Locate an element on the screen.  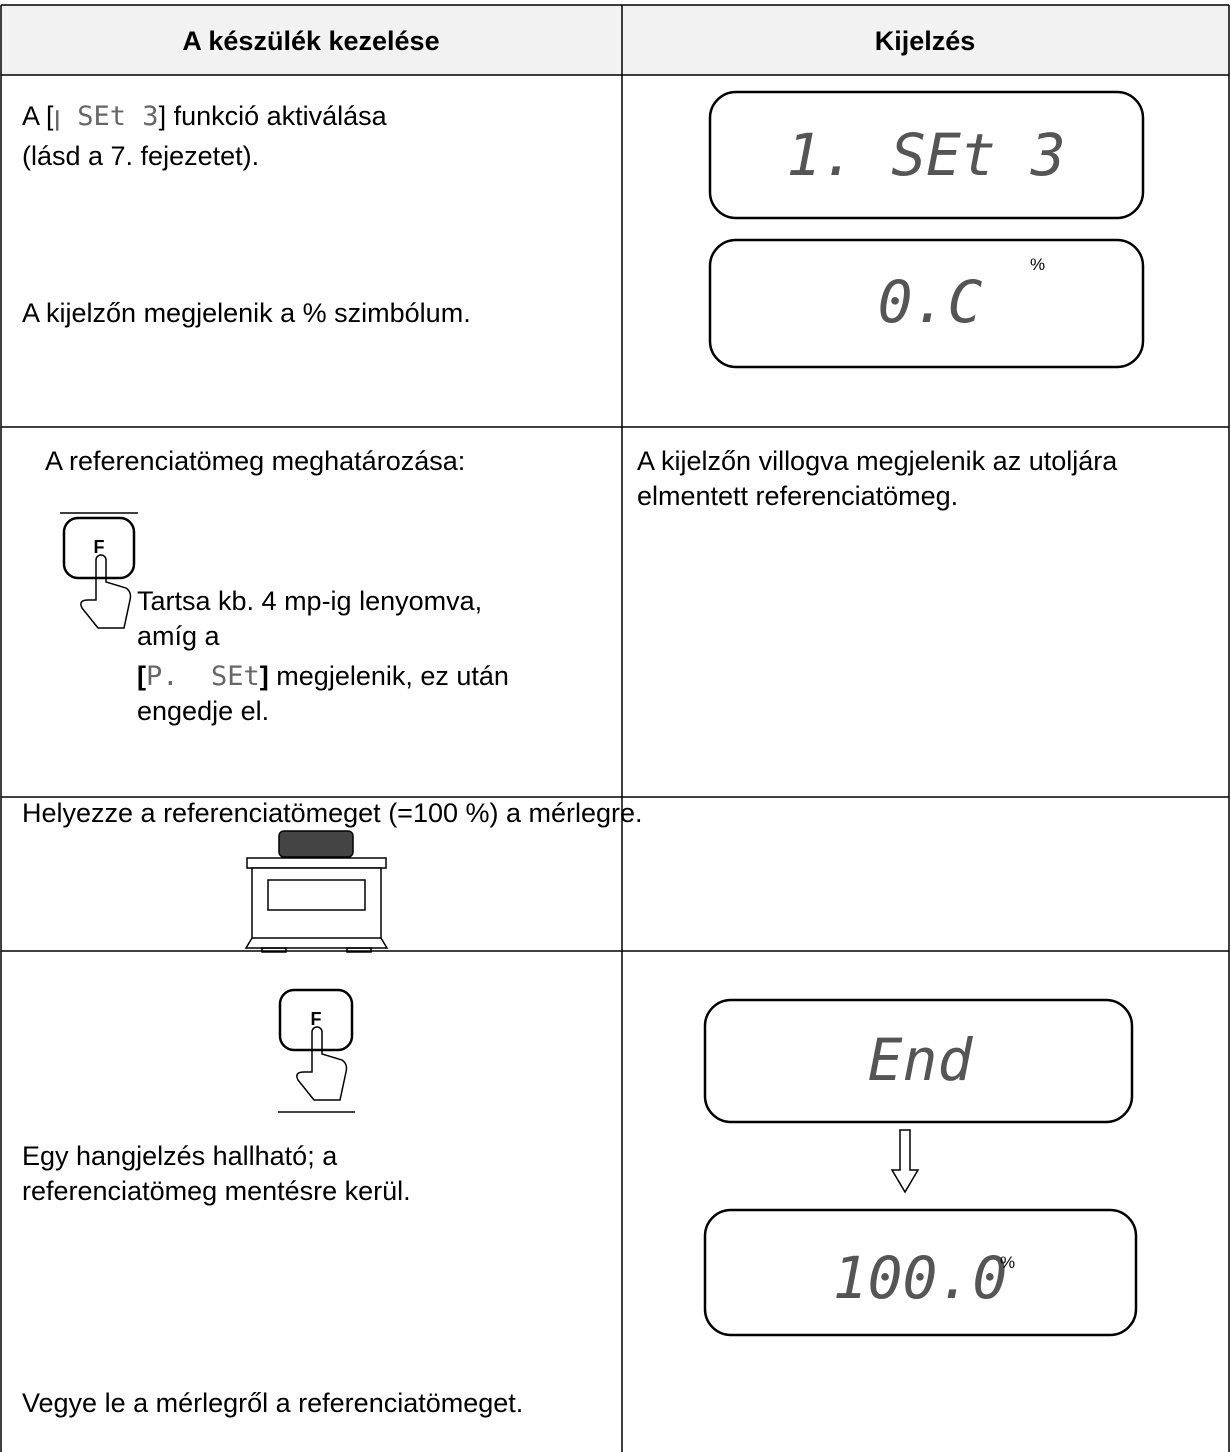
instruction: [P. SEt] megjelenik, ez után is located at coordinates (323, 676).